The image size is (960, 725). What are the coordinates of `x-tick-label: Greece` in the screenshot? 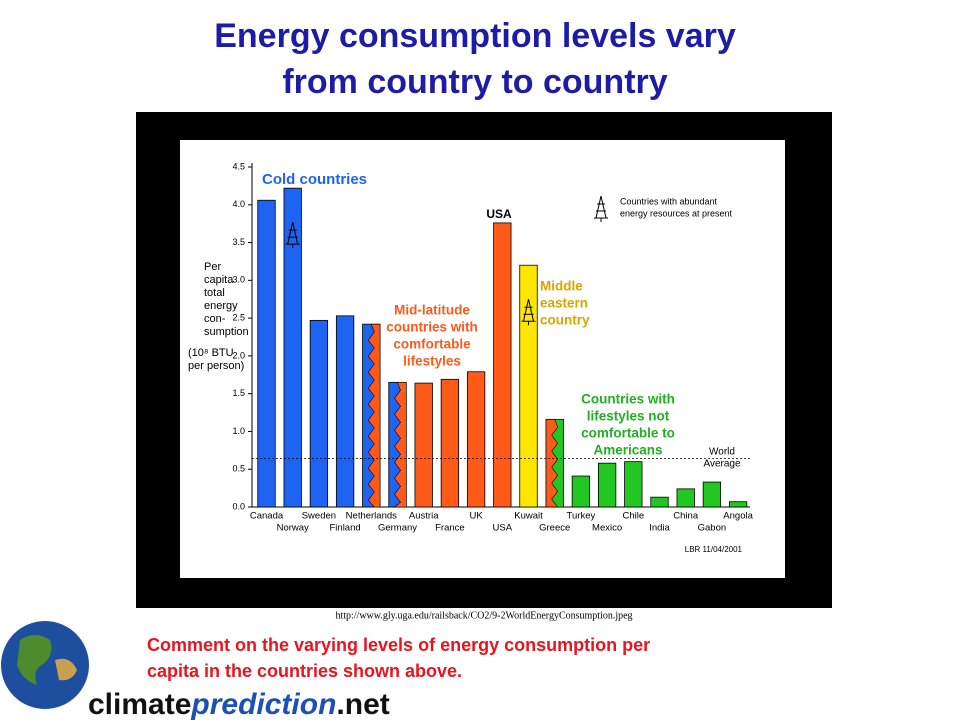 It's located at (554, 528).